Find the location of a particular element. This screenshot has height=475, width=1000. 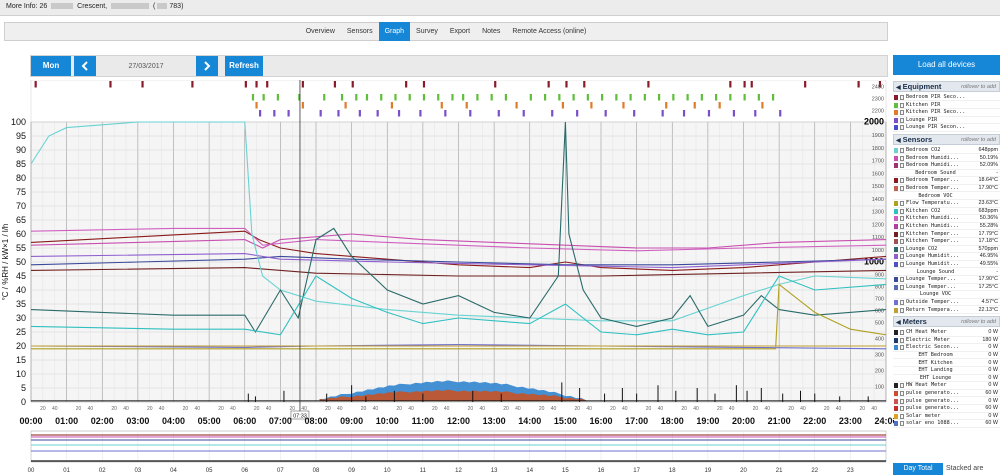

sensors-list-item: Bedroom VOC is located at coordinates (946, 196).